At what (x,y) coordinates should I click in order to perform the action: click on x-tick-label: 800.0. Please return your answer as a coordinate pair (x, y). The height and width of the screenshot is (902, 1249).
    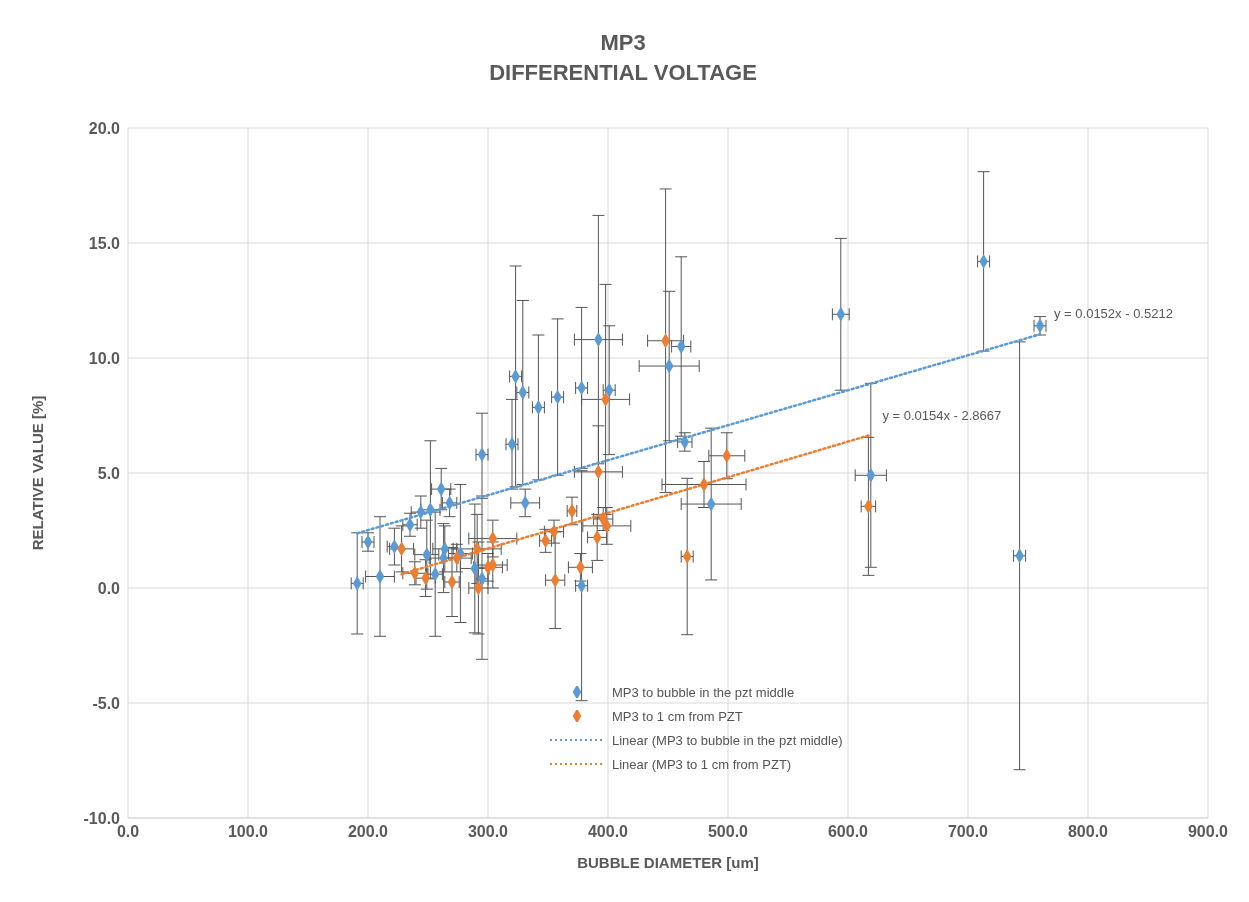
    Looking at the image, I should click on (1088, 832).